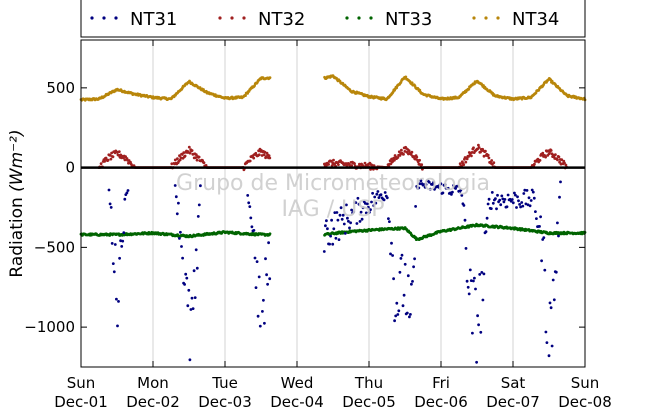  I want to click on legend-marker-nt32, so click(244, 18).